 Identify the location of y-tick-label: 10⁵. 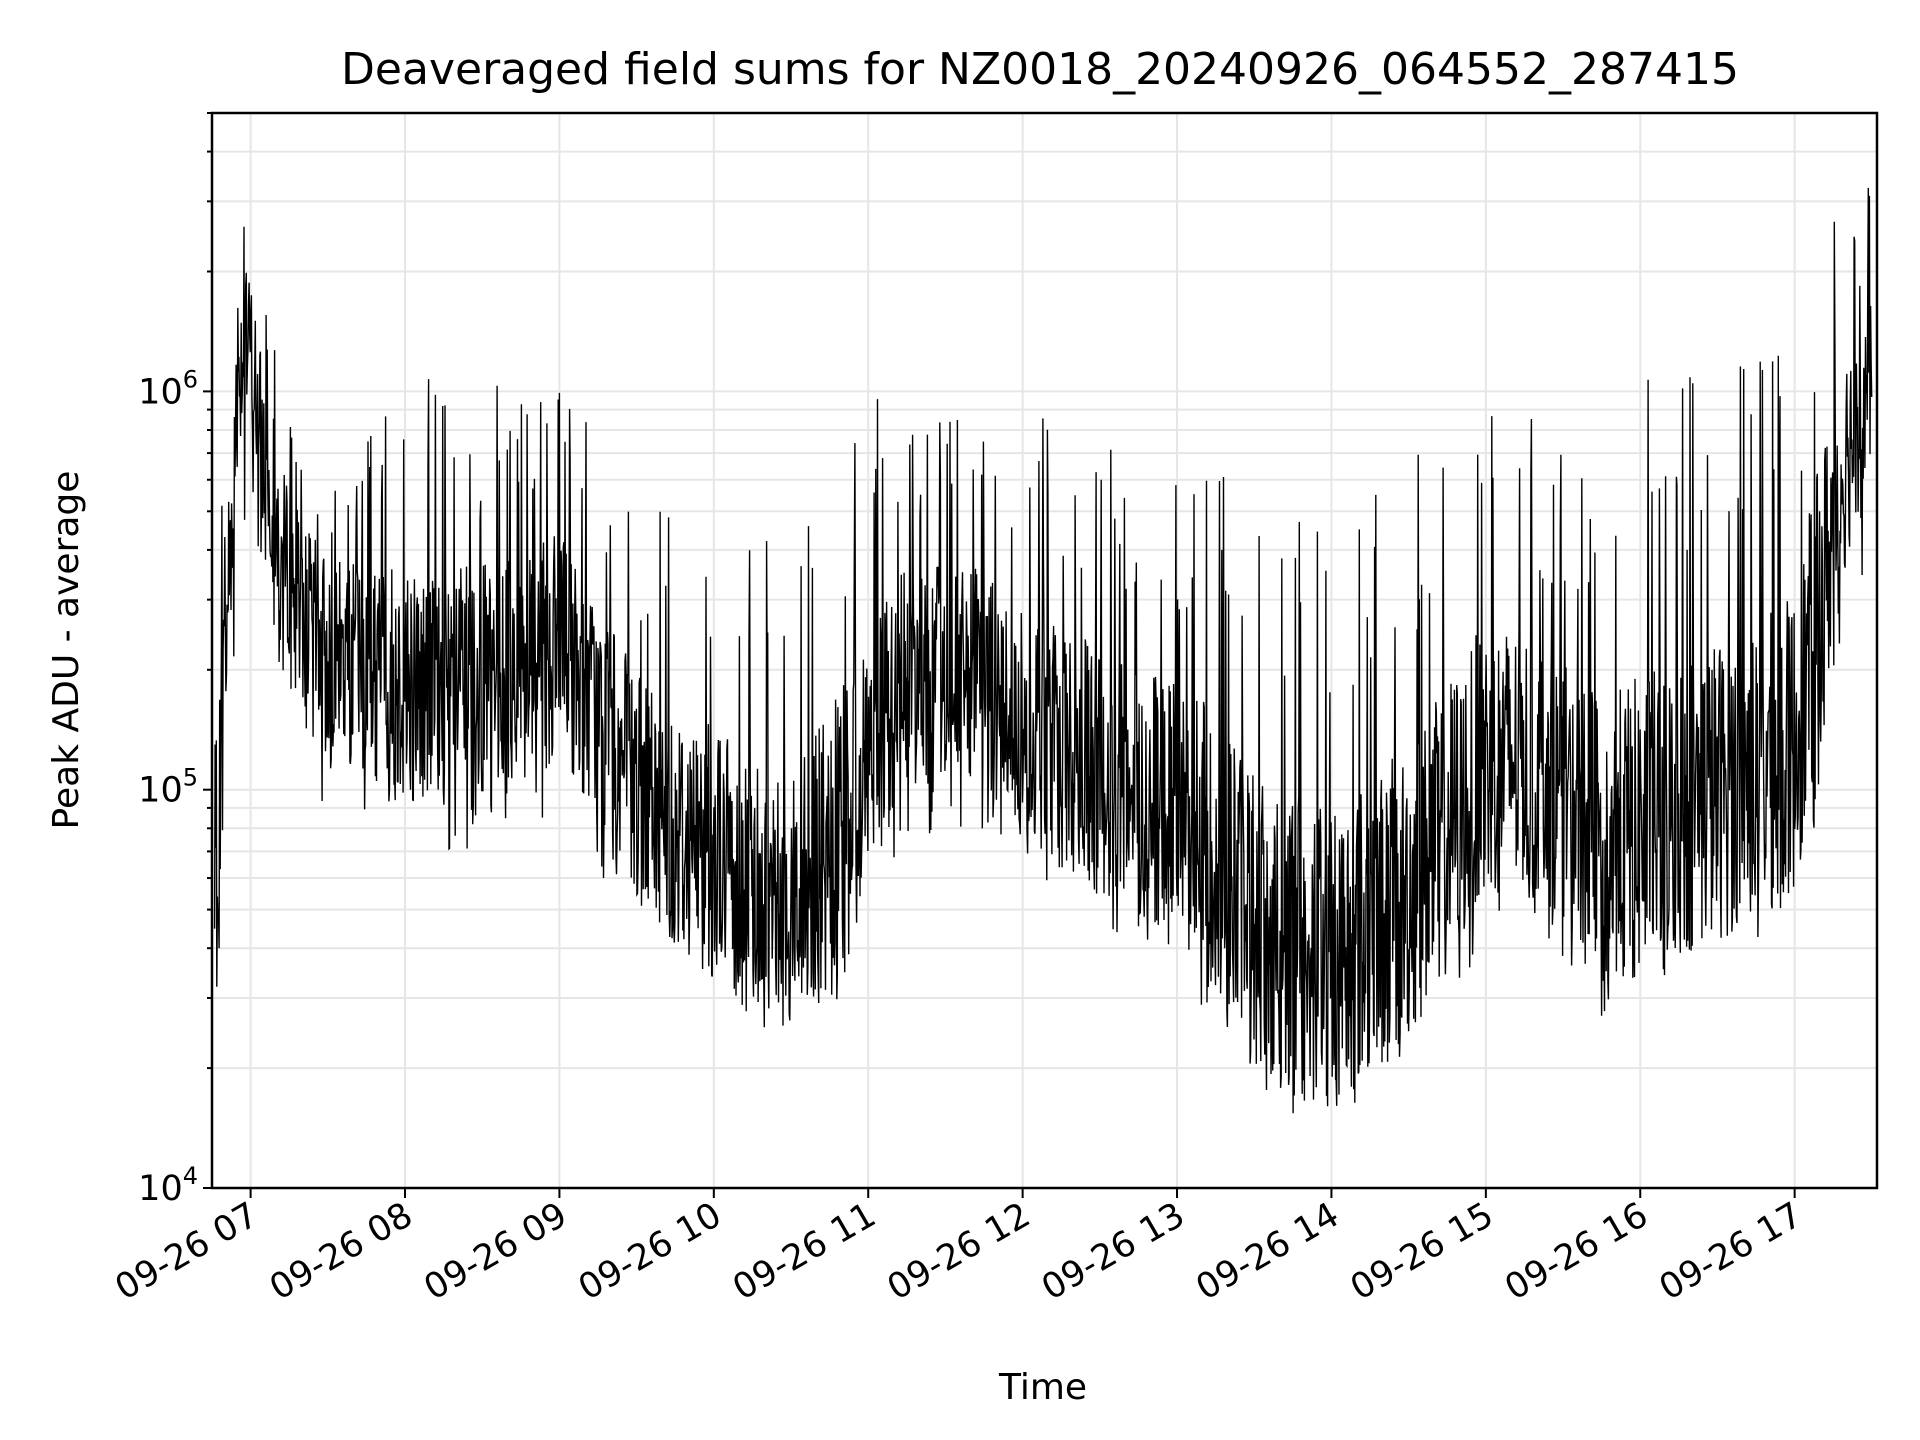
(168, 787).